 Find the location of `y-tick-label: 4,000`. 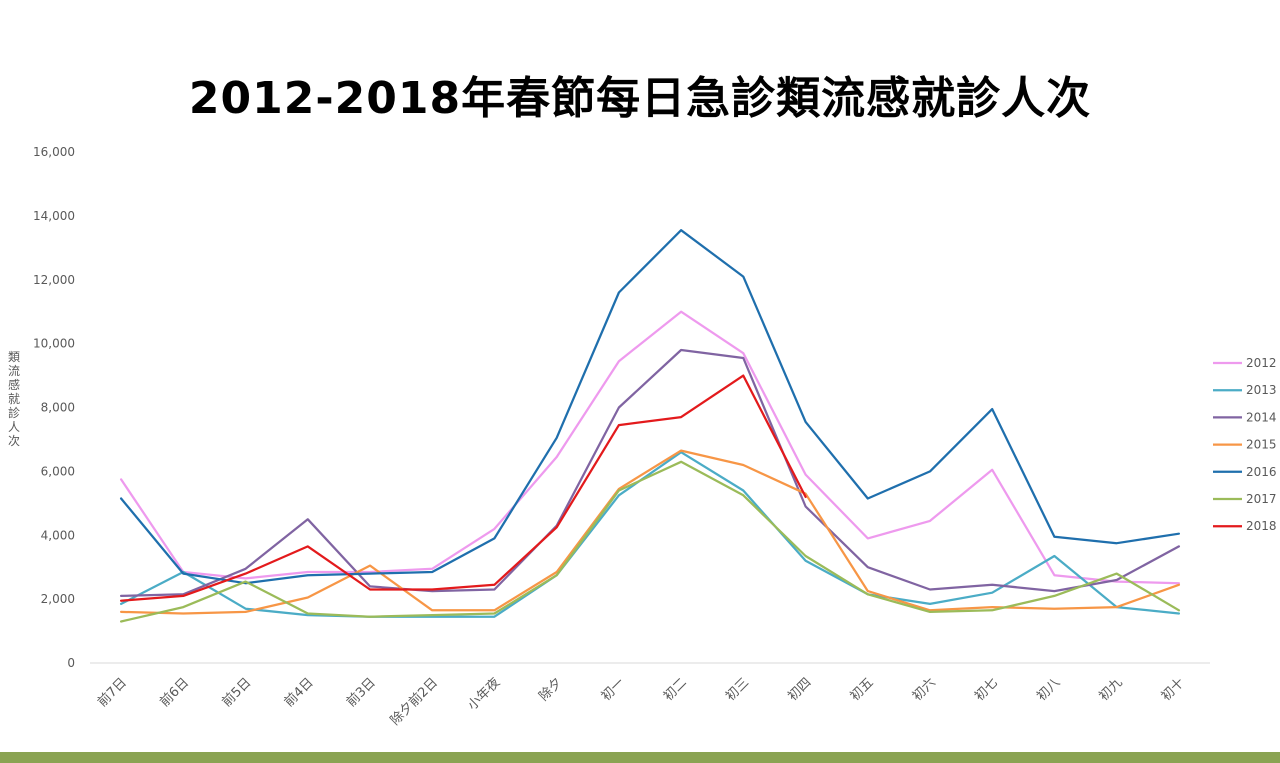

y-tick-label: 4,000 is located at coordinates (58, 535).